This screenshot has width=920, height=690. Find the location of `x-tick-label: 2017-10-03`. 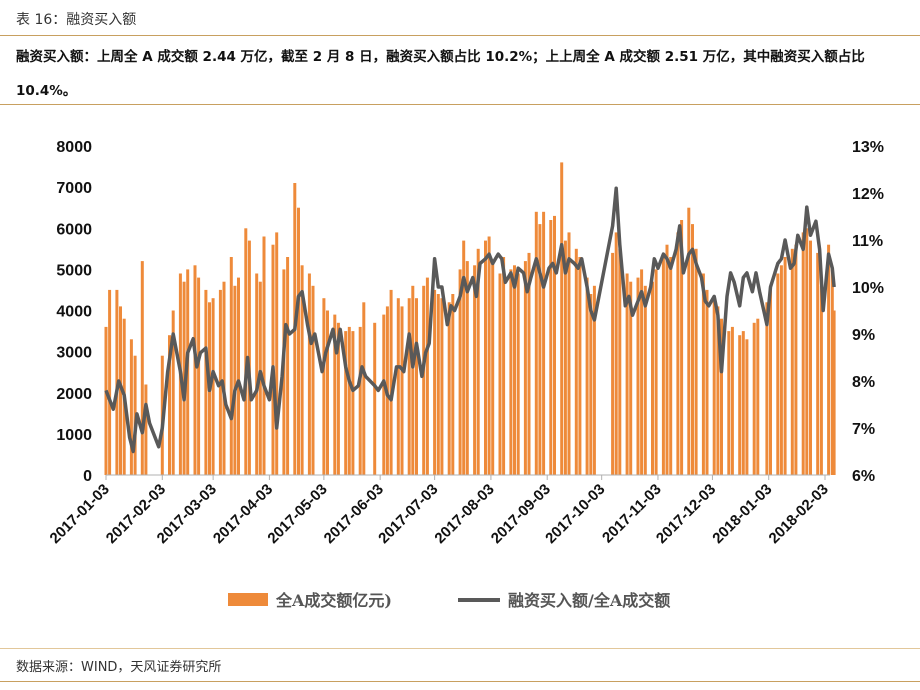

x-tick-label: 2017-10-03 is located at coordinates (575, 514).